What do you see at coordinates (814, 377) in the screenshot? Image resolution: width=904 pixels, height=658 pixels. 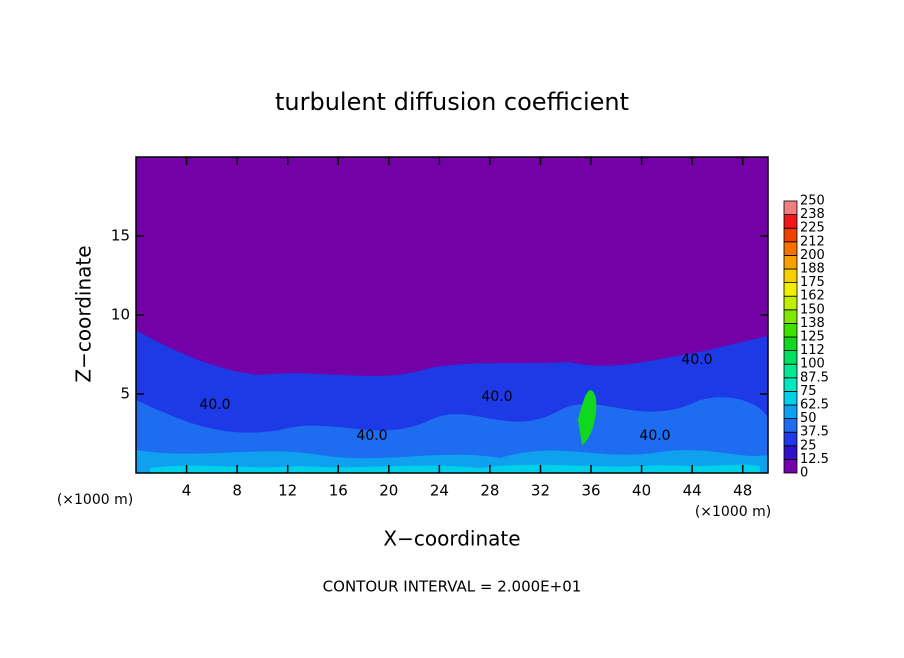 I see `colorbar-label: 87.5` at bounding box center [814, 377].